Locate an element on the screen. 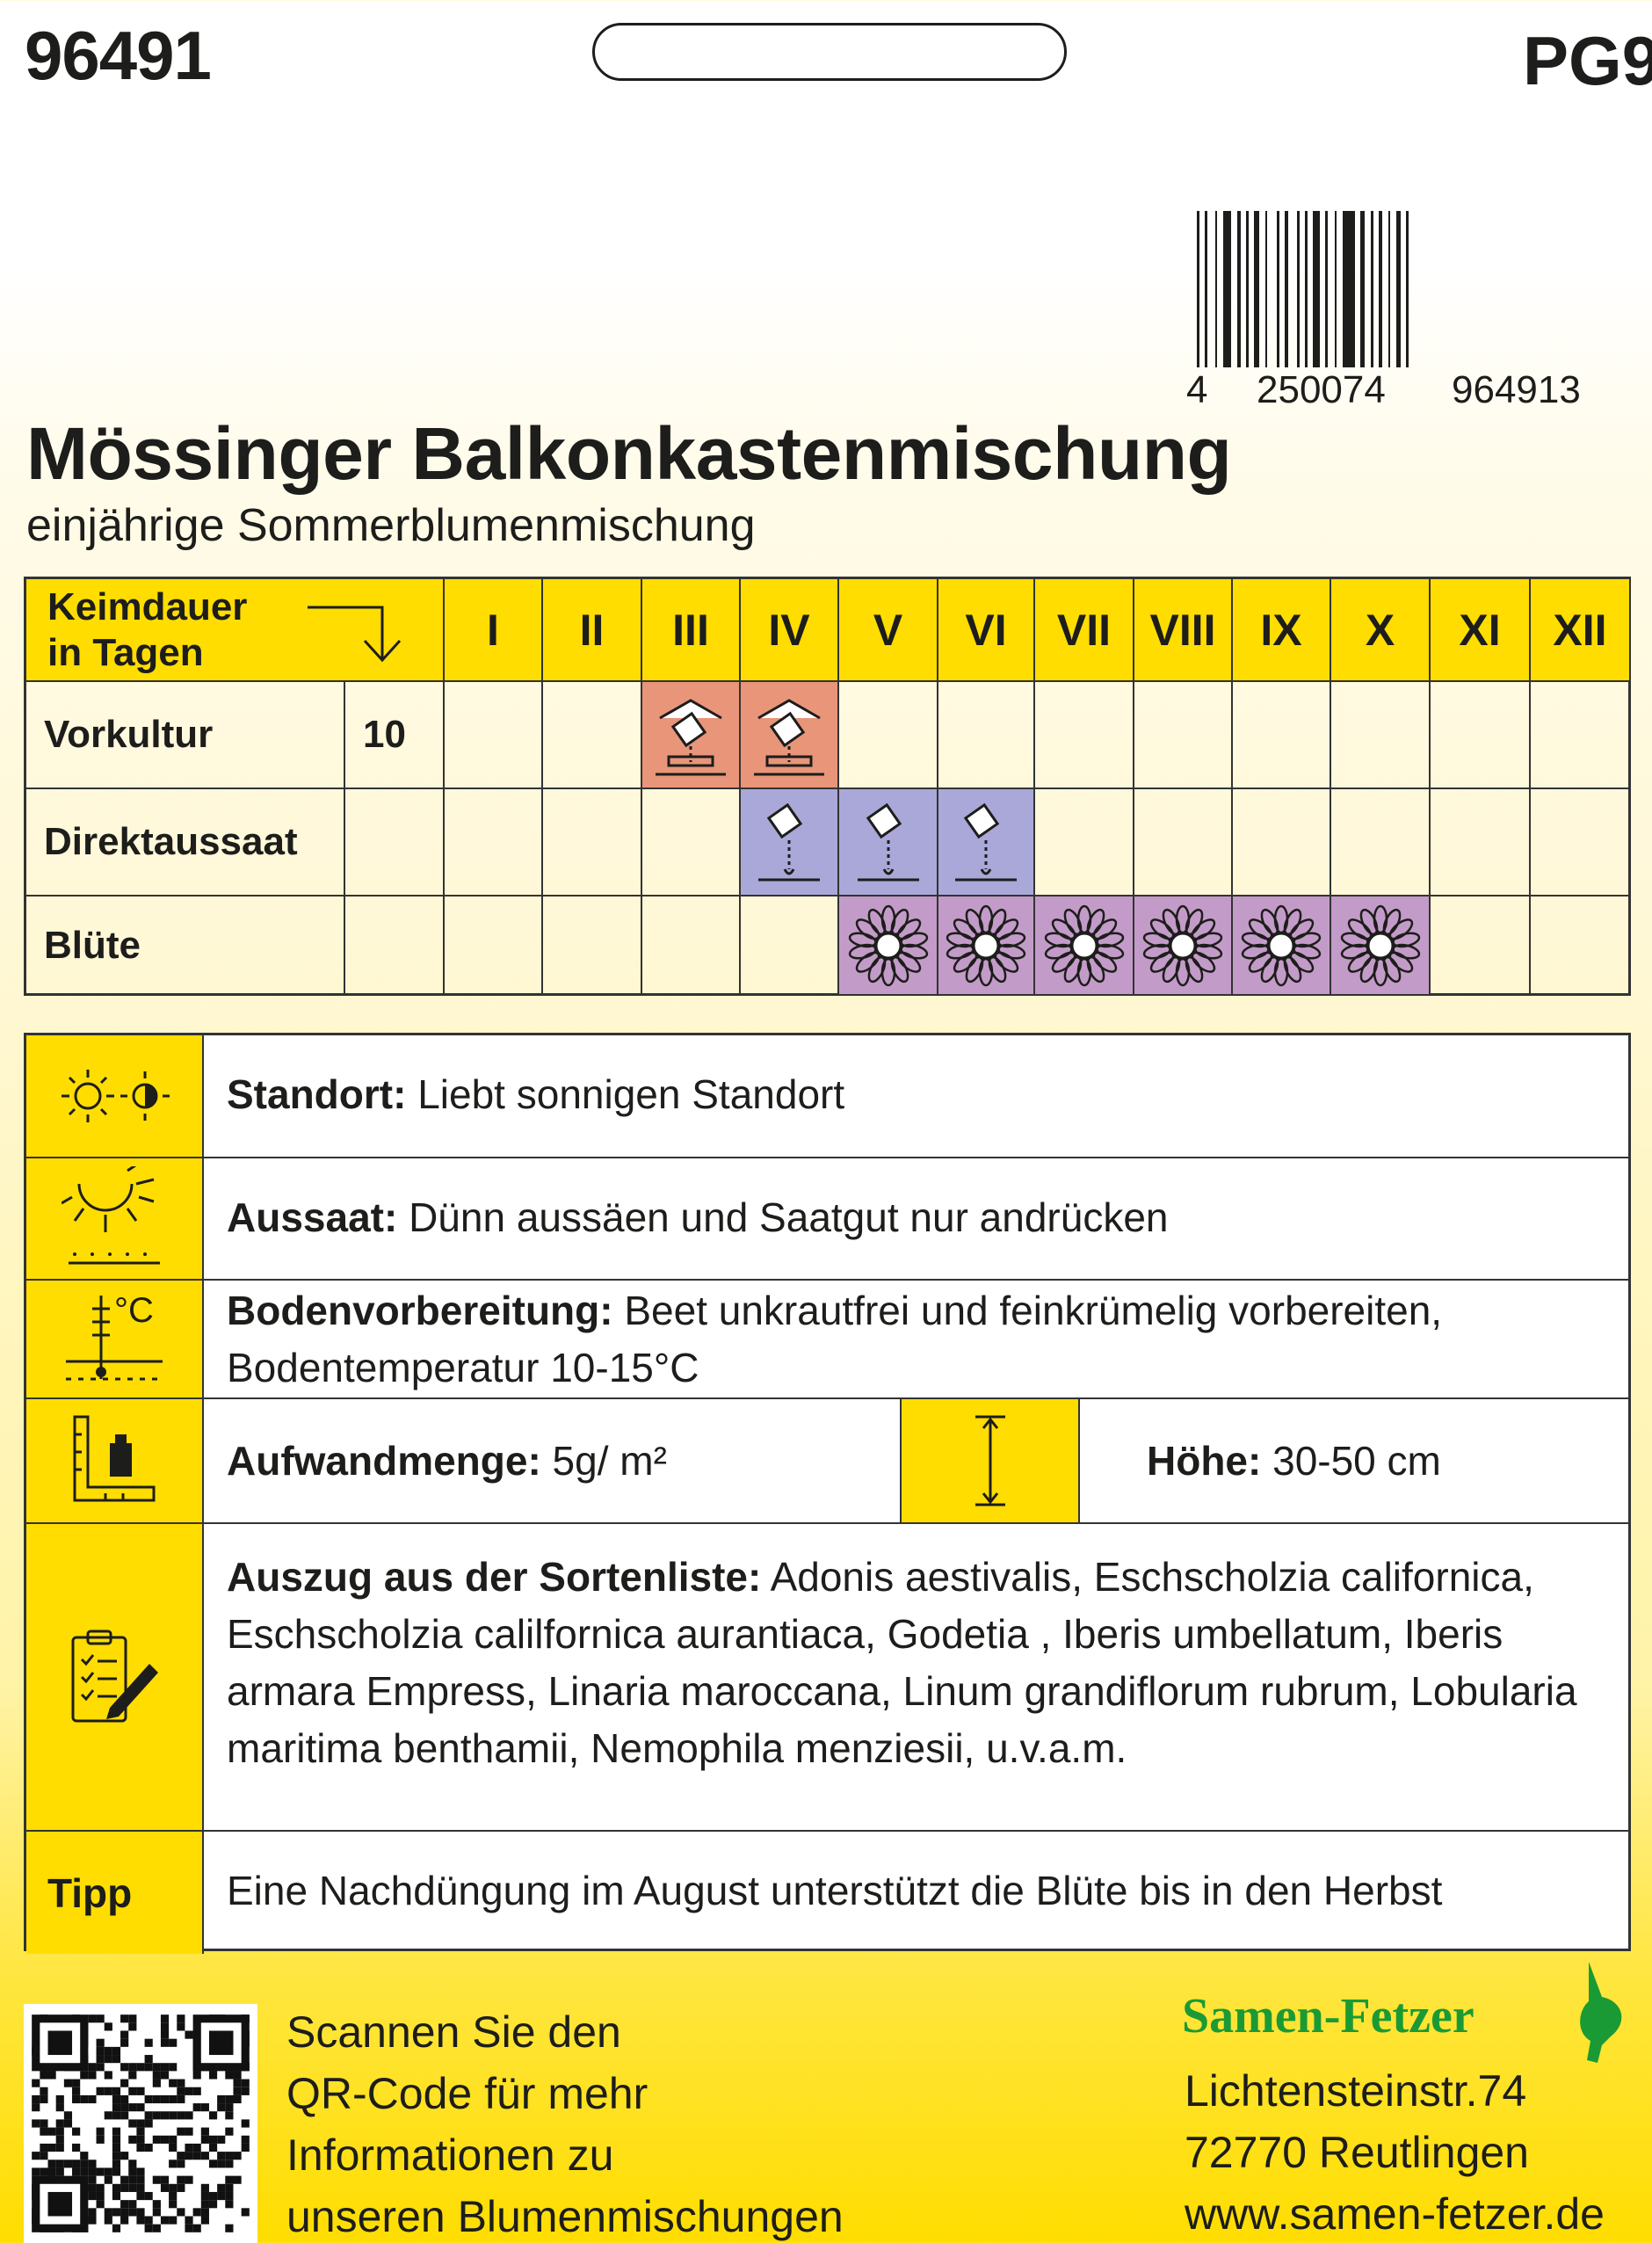  seed-packet-icon is located at coordinates (789, 842).